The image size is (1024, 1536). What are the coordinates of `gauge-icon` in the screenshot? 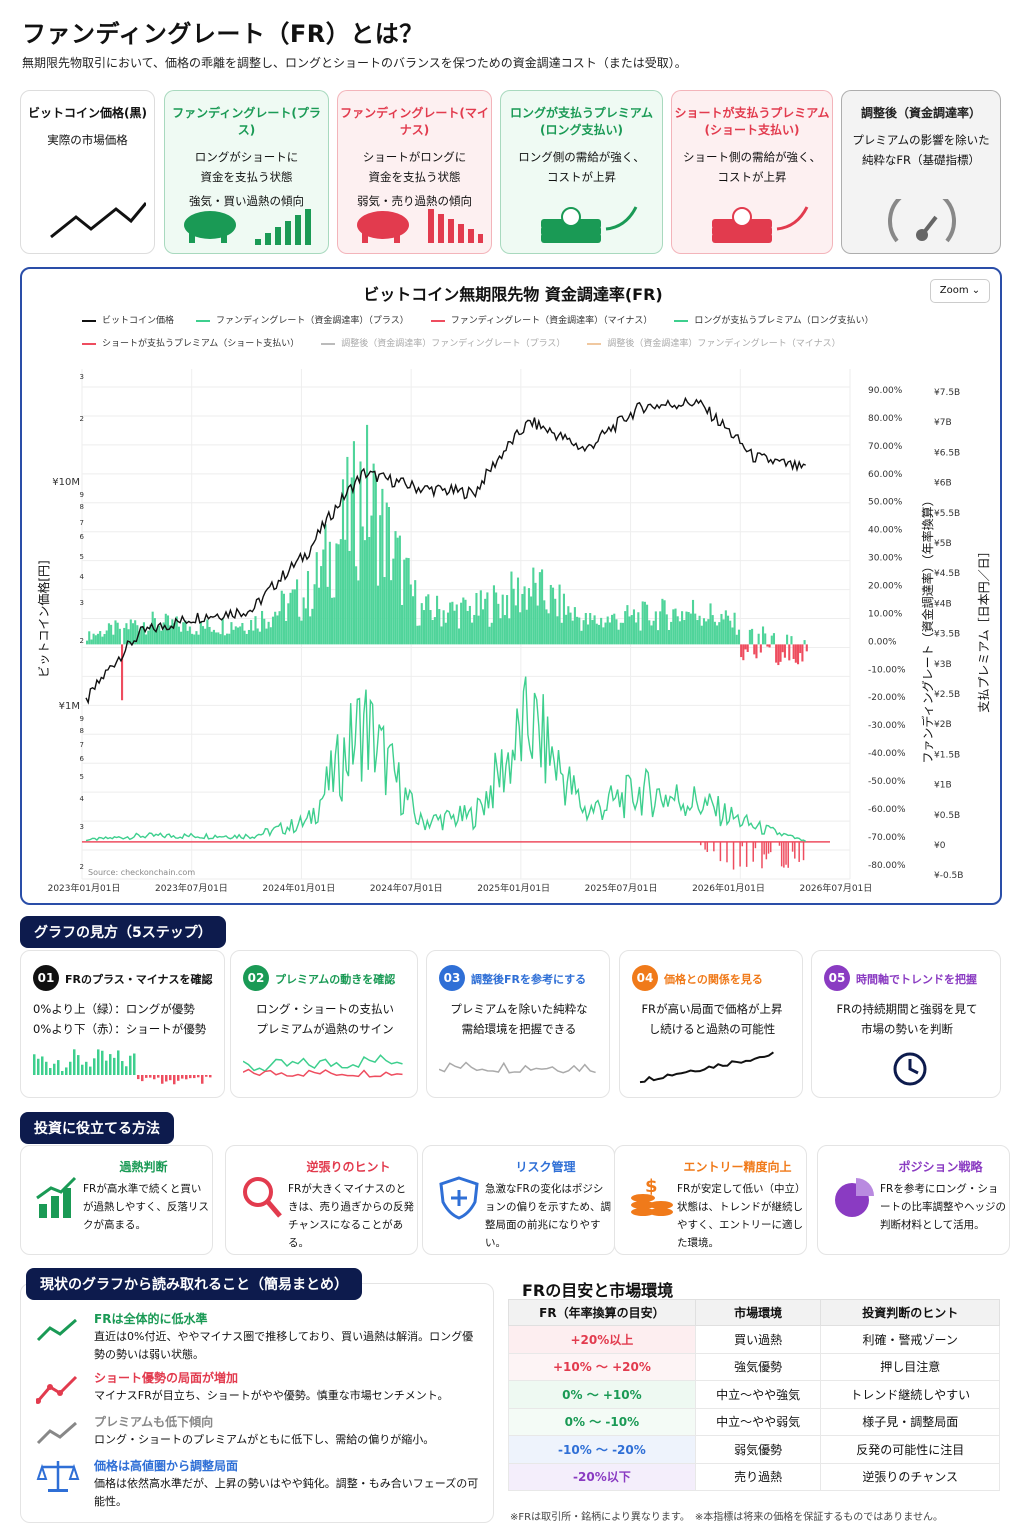 It's located at (922, 221).